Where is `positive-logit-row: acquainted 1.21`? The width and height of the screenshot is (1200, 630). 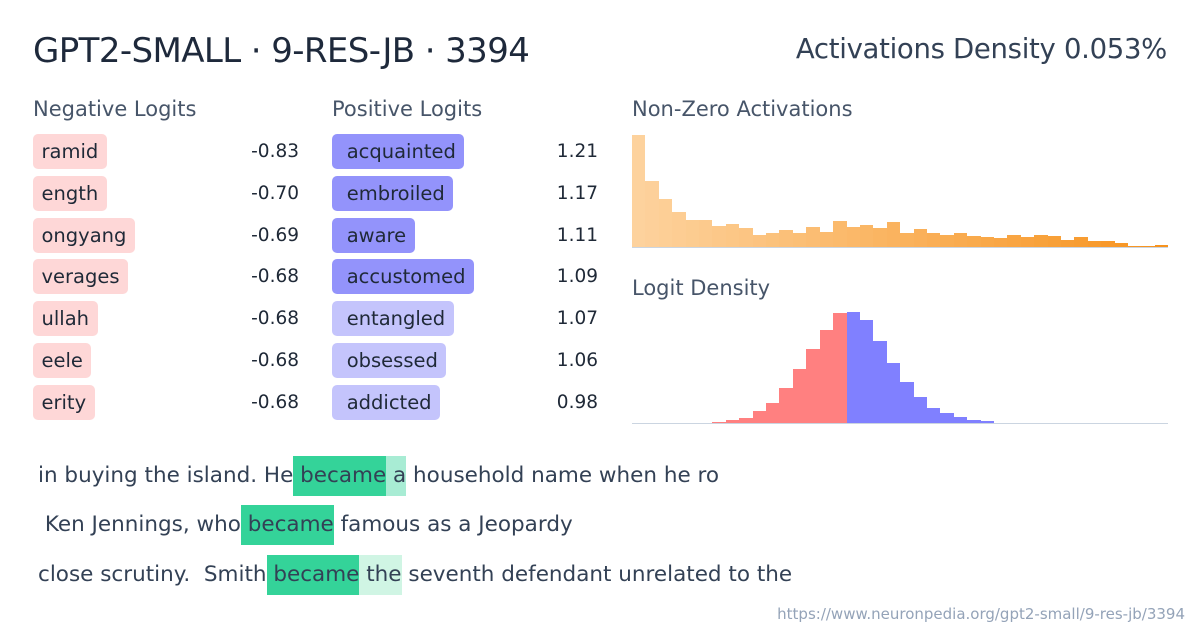
positive-logit-row: acquainted 1.21 is located at coordinates (465, 151).